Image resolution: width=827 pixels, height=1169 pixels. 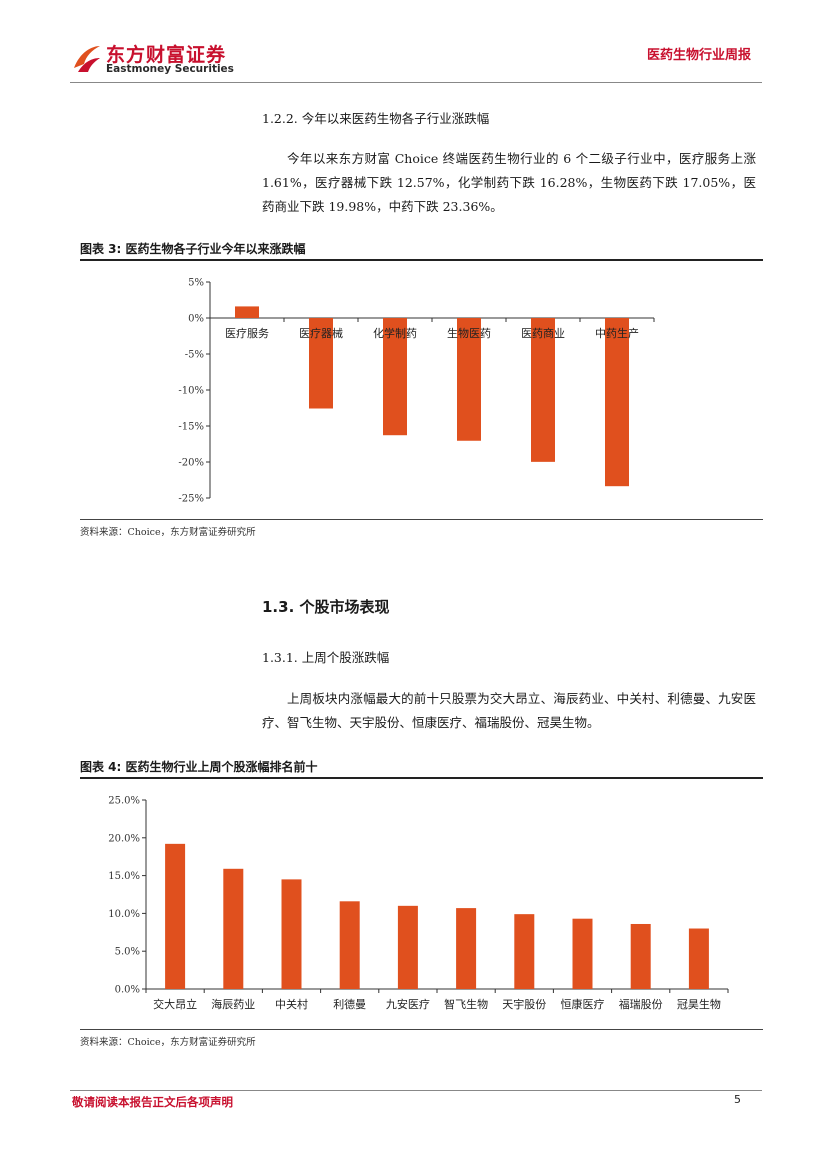 What do you see at coordinates (191, 391) in the screenshot?
I see `y-tick-label: -10%` at bounding box center [191, 391].